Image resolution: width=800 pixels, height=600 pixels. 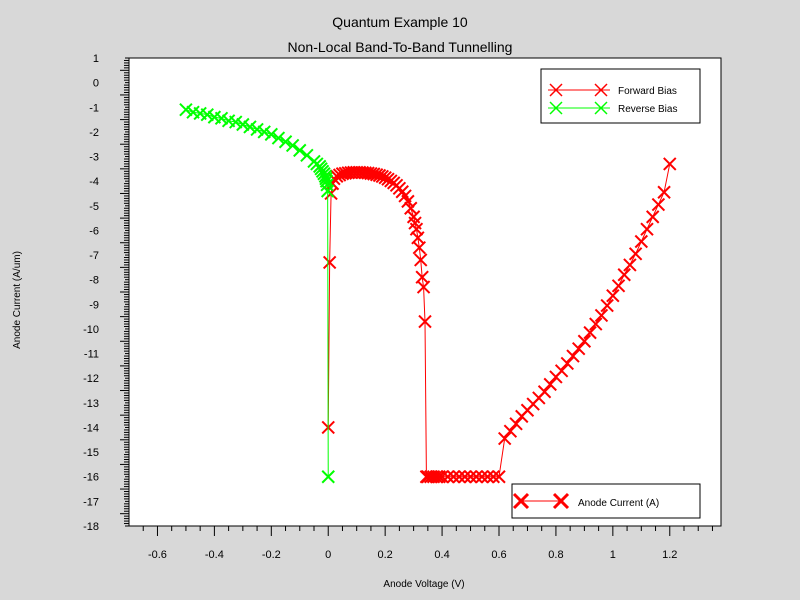 What do you see at coordinates (385, 555) in the screenshot?
I see `x-tick-label: 0.2` at bounding box center [385, 555].